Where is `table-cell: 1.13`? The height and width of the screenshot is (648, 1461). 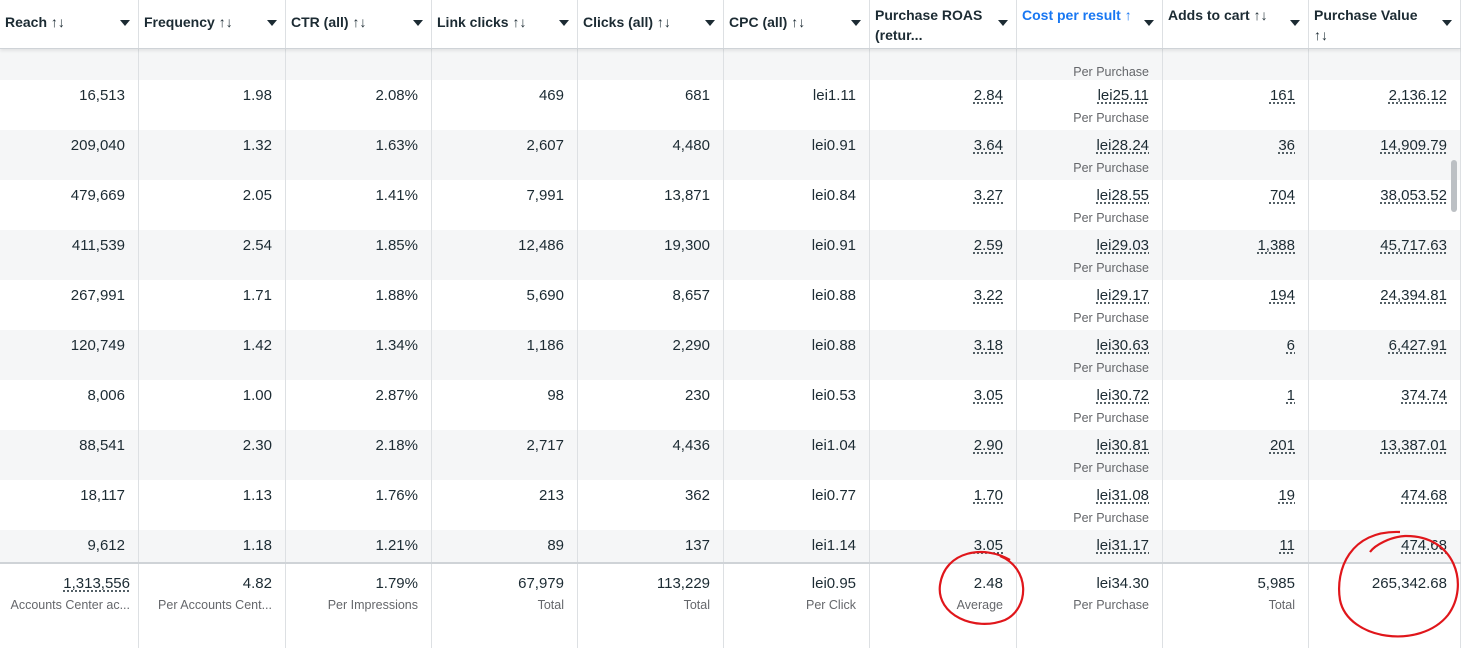 table-cell: 1.13 is located at coordinates (212, 505).